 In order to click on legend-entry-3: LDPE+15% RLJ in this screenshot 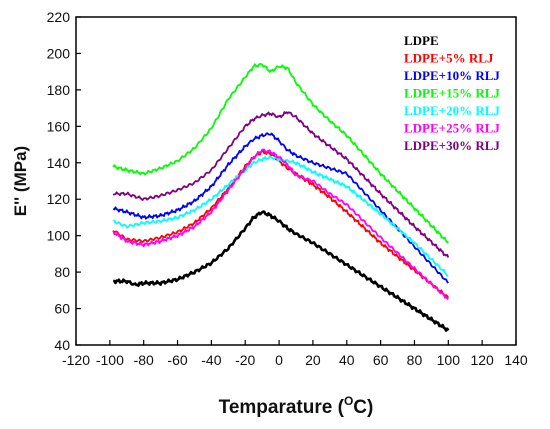, I will do `click(452, 93)`.